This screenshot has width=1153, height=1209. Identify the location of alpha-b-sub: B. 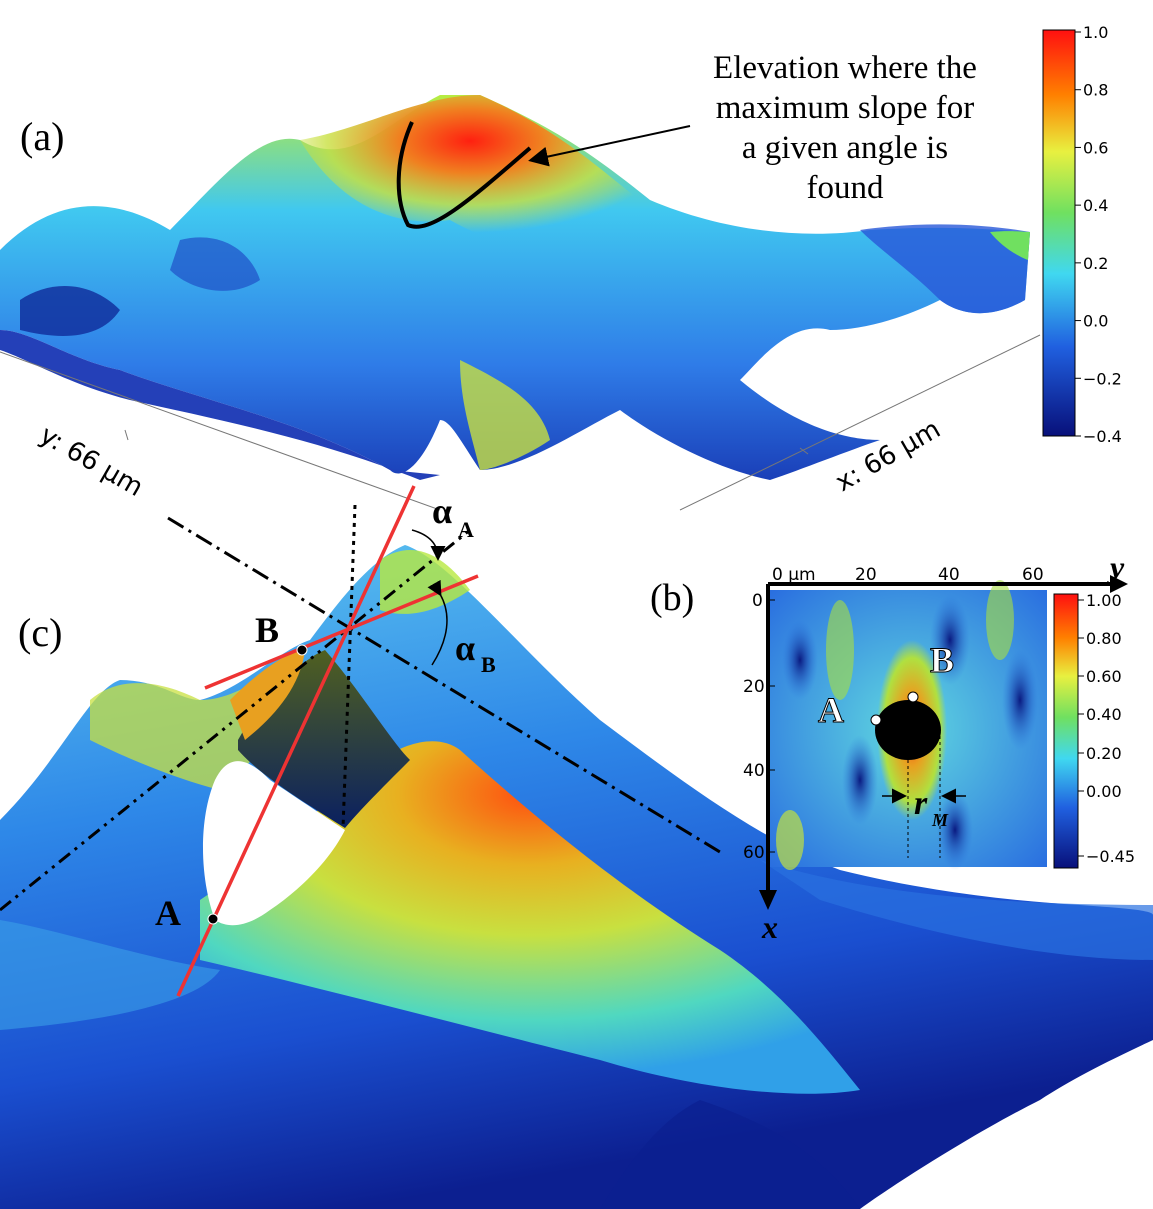
(488, 664).